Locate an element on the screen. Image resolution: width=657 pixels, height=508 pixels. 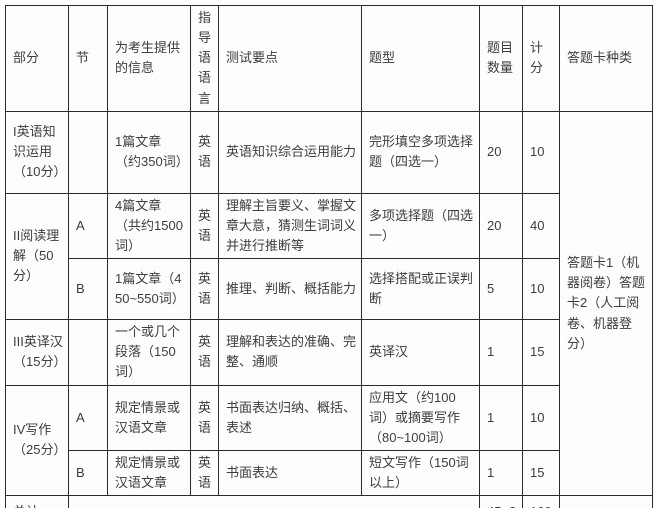
cell-question-type: 完形填空多项选择题（四选一） is located at coordinates (420, 152).